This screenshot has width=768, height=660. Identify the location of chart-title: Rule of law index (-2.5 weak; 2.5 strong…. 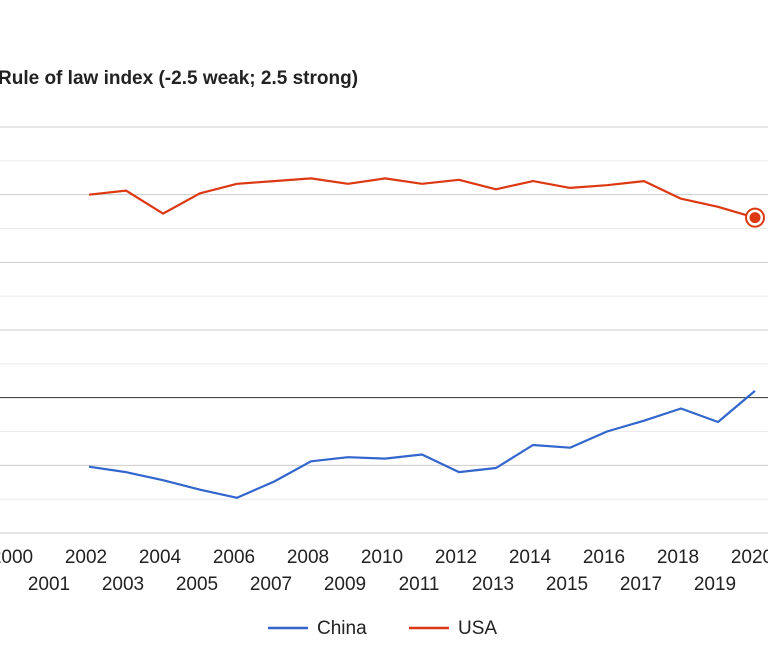
(179, 78).